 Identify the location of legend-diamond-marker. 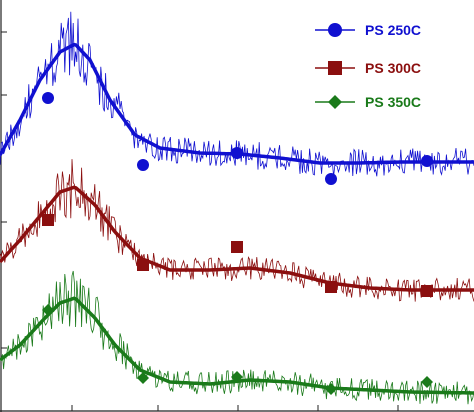
(335, 102).